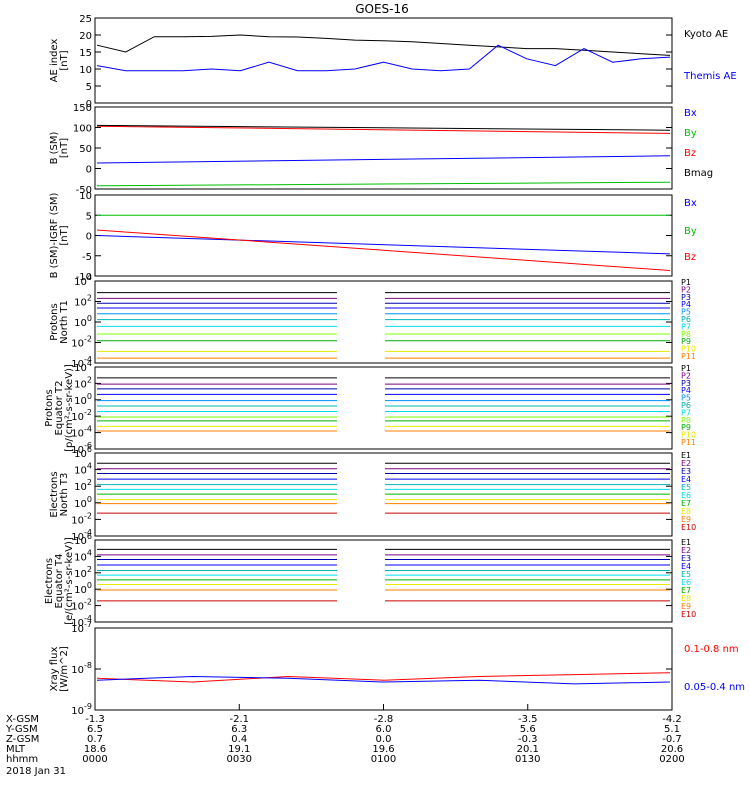 This screenshot has height=800, width=750. What do you see at coordinates (54, 236) in the screenshot?
I see `y-axis-label: B (SM)-IGRF (SM)` at bounding box center [54, 236].